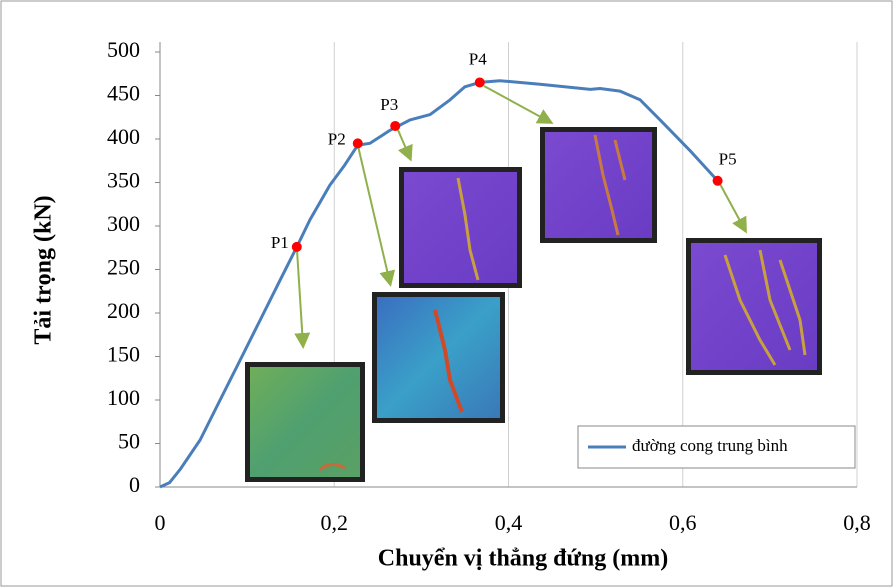 Image resolution: width=893 pixels, height=587 pixels. What do you see at coordinates (337, 138) in the screenshot?
I see `point-label: P2` at bounding box center [337, 138].